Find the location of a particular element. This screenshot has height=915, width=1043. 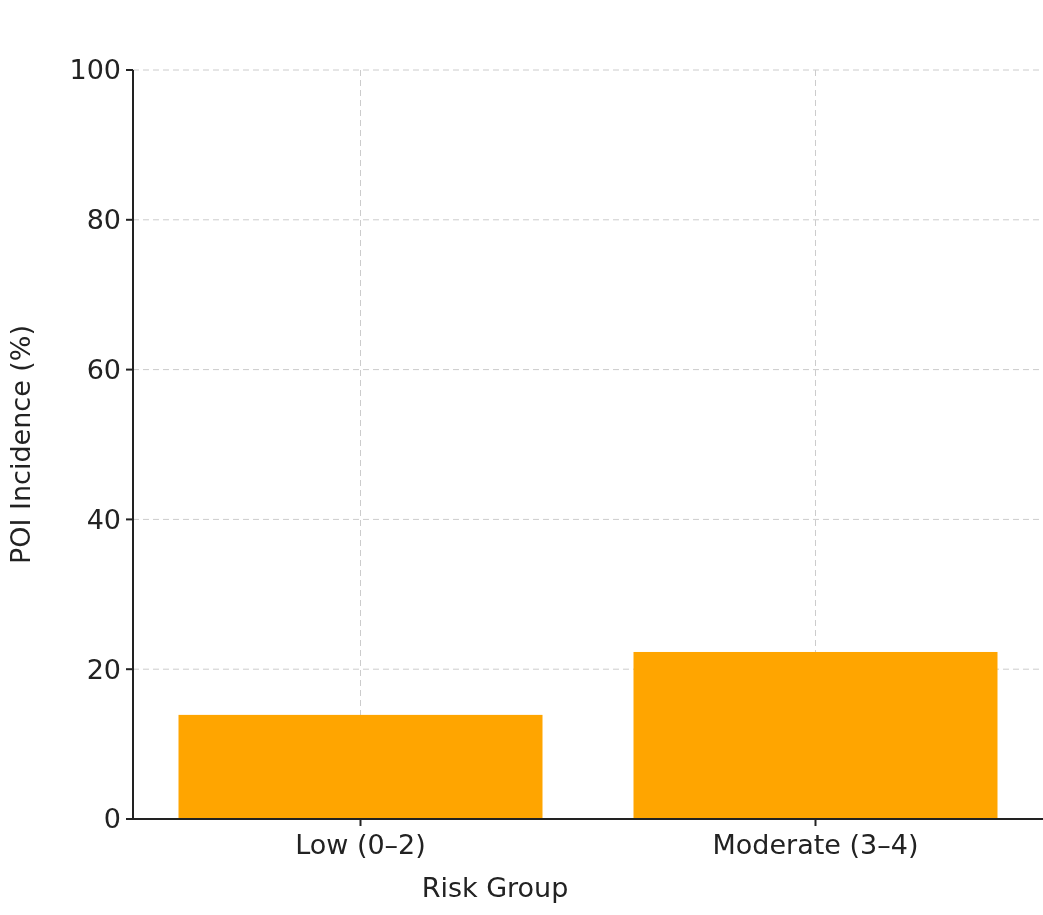

y-tick-label: 80 is located at coordinates (103, 220).